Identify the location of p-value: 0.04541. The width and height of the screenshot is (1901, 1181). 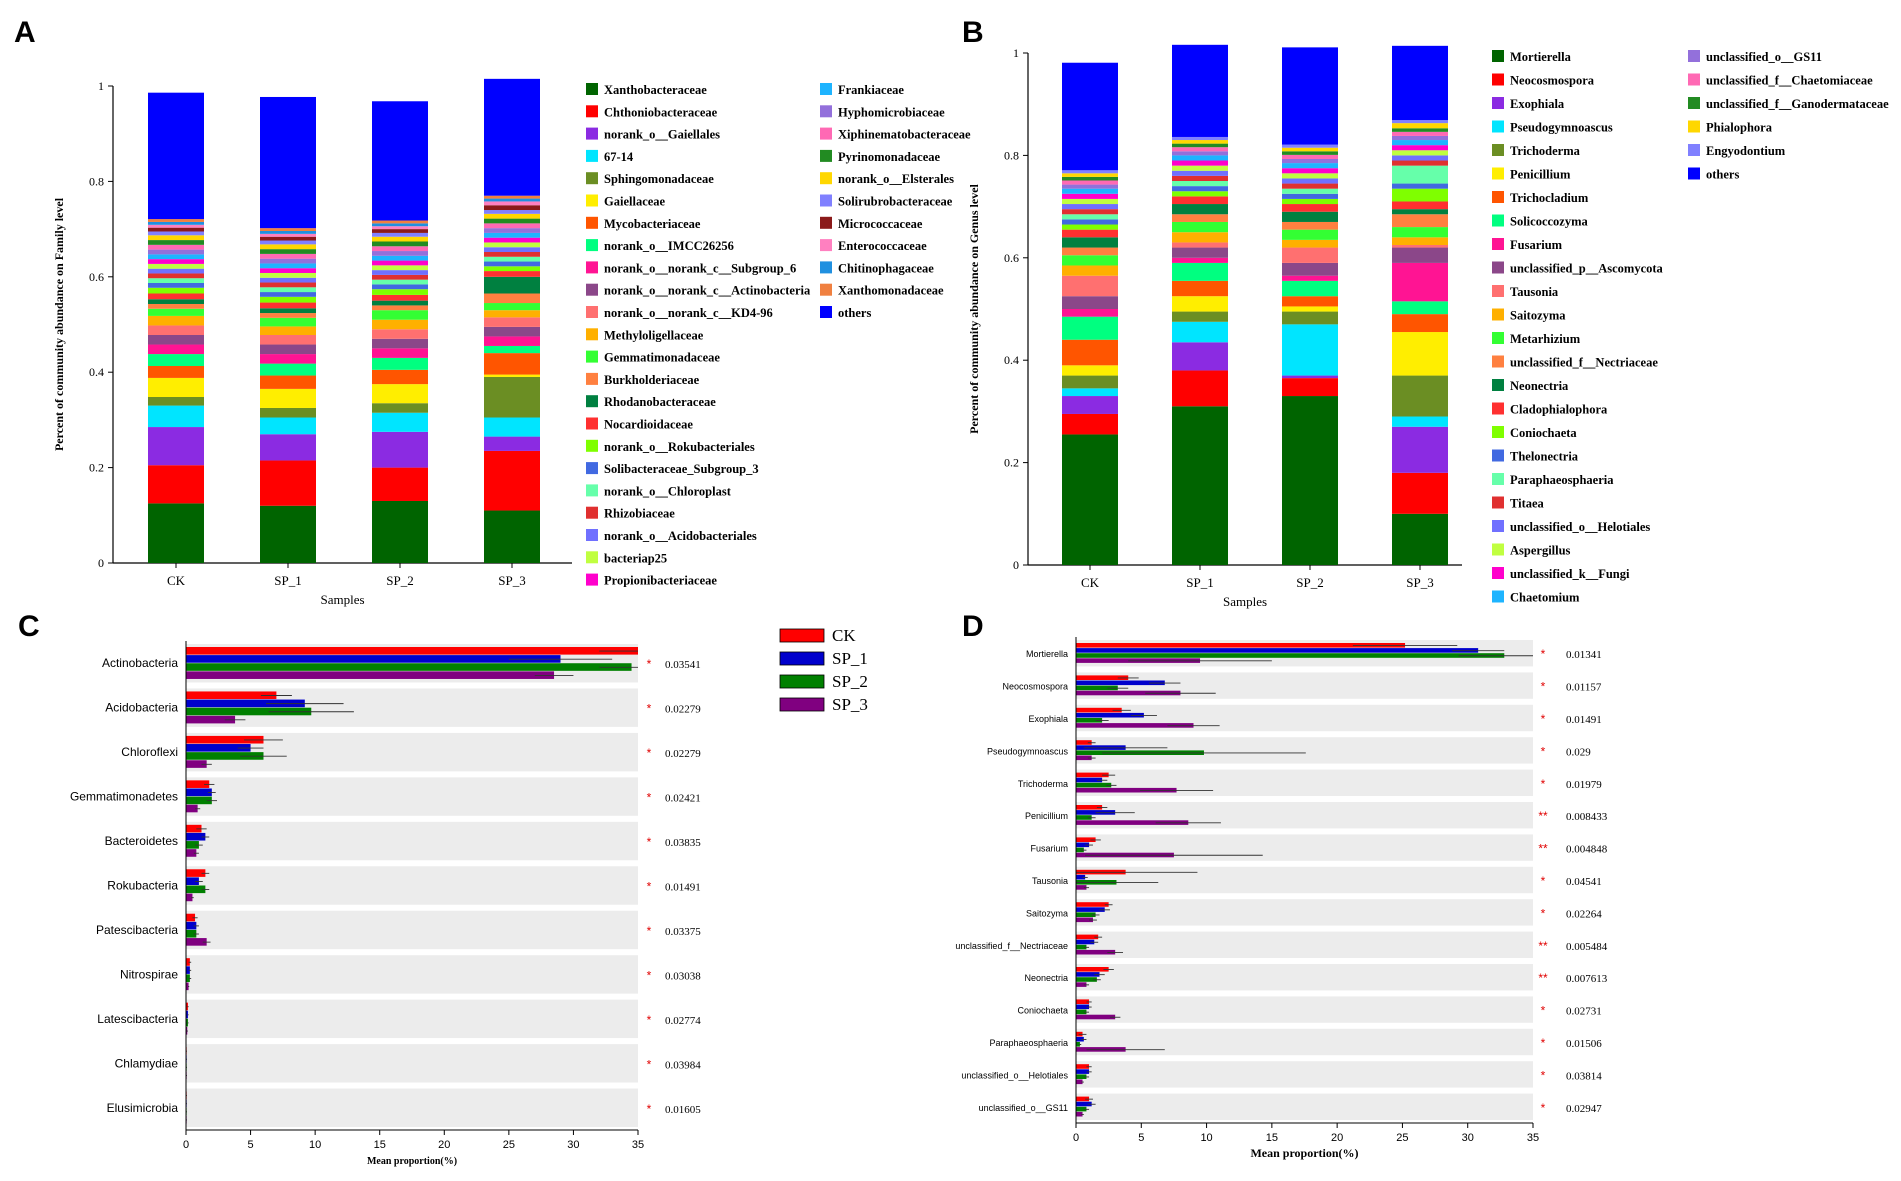
(1584, 882).